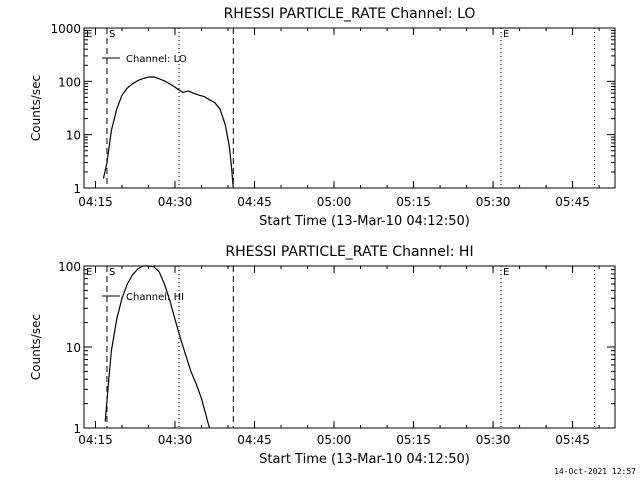 The width and height of the screenshot is (640, 480). What do you see at coordinates (350, 14) in the screenshot?
I see `chart-title: RHESSI PARTICLE_RATE Channel: LO` at bounding box center [350, 14].